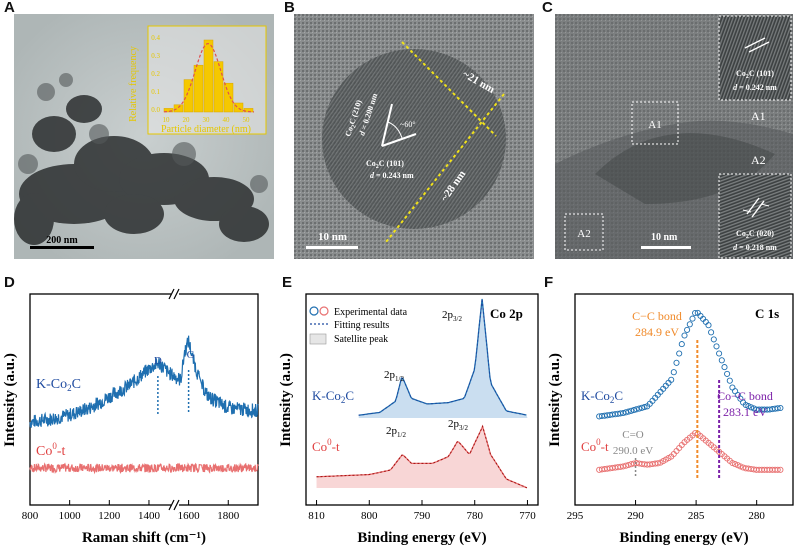  What do you see at coordinates (9, 8) in the screenshot?
I see `panel-a-letter: A` at bounding box center [9, 8].